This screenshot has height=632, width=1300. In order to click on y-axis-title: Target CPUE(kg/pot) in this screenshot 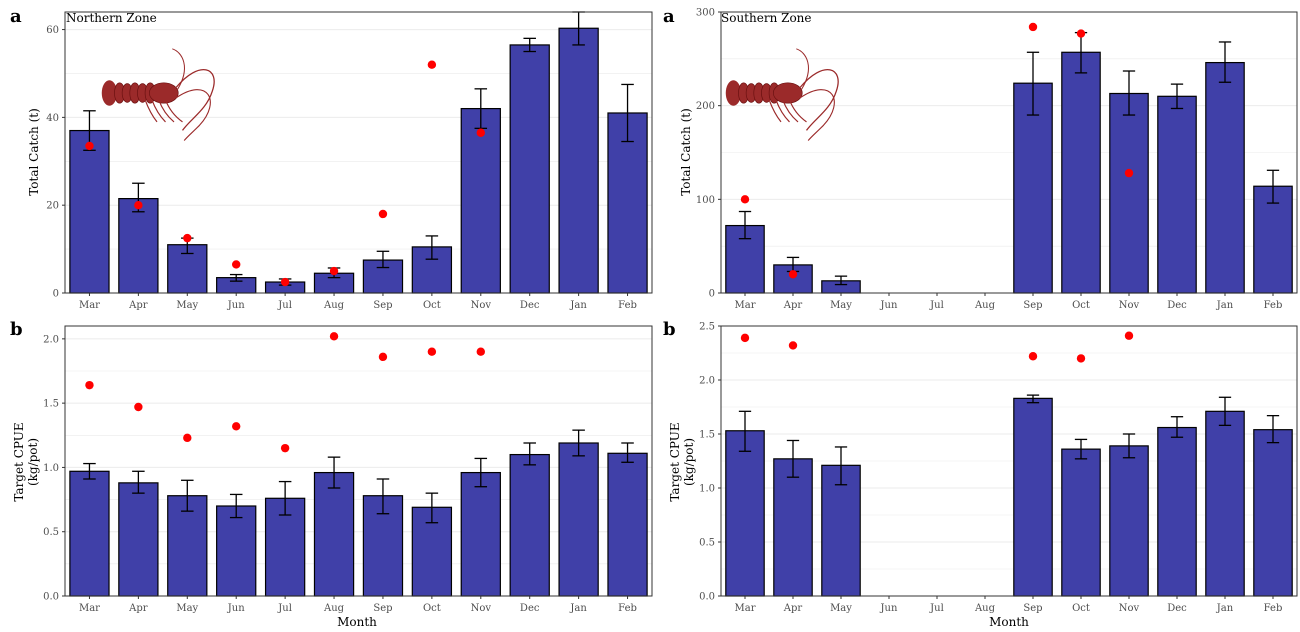, I will do `click(682, 461)`.